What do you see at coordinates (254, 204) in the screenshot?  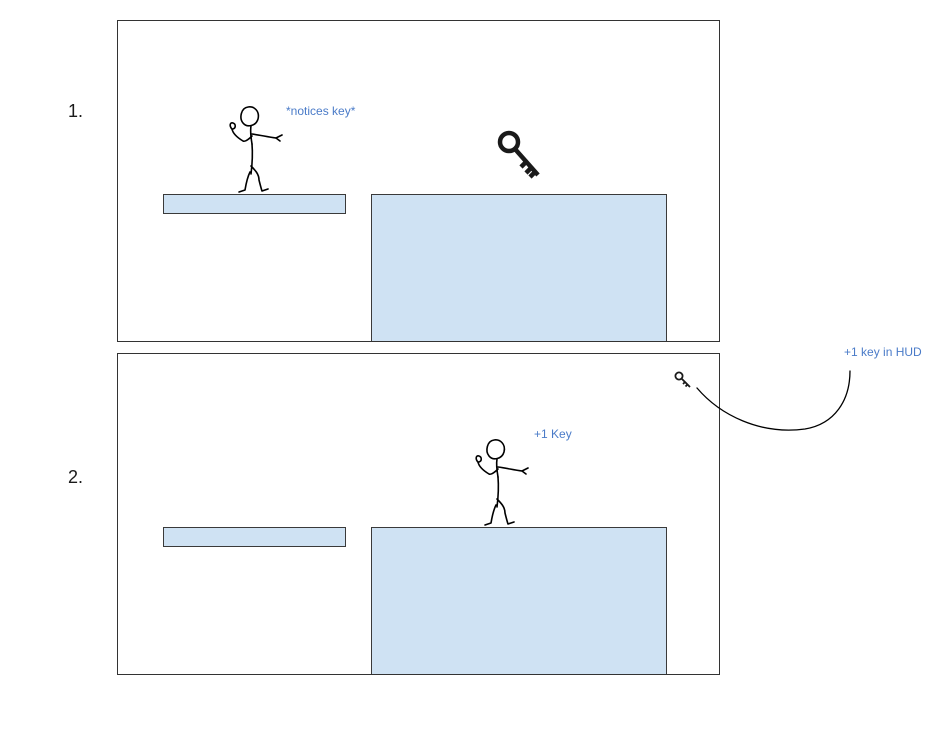 I see `frame-1-small-platform` at bounding box center [254, 204].